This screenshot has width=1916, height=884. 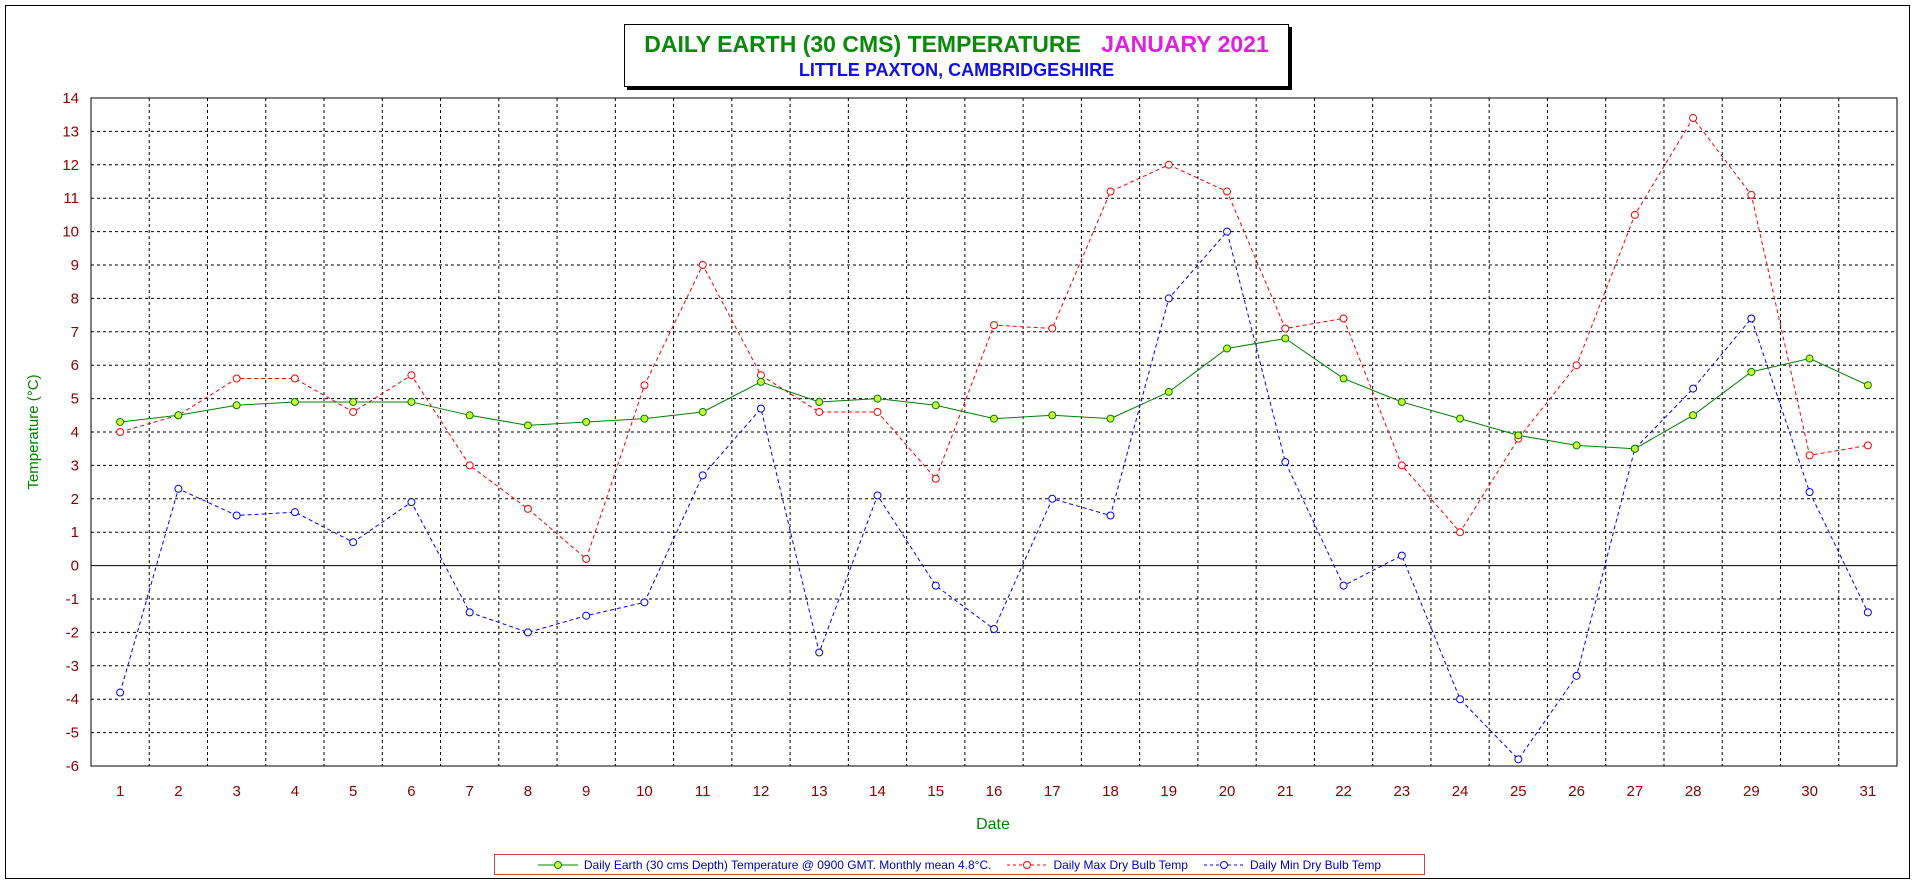 What do you see at coordinates (75, 499) in the screenshot?
I see `y-tick-label: 2` at bounding box center [75, 499].